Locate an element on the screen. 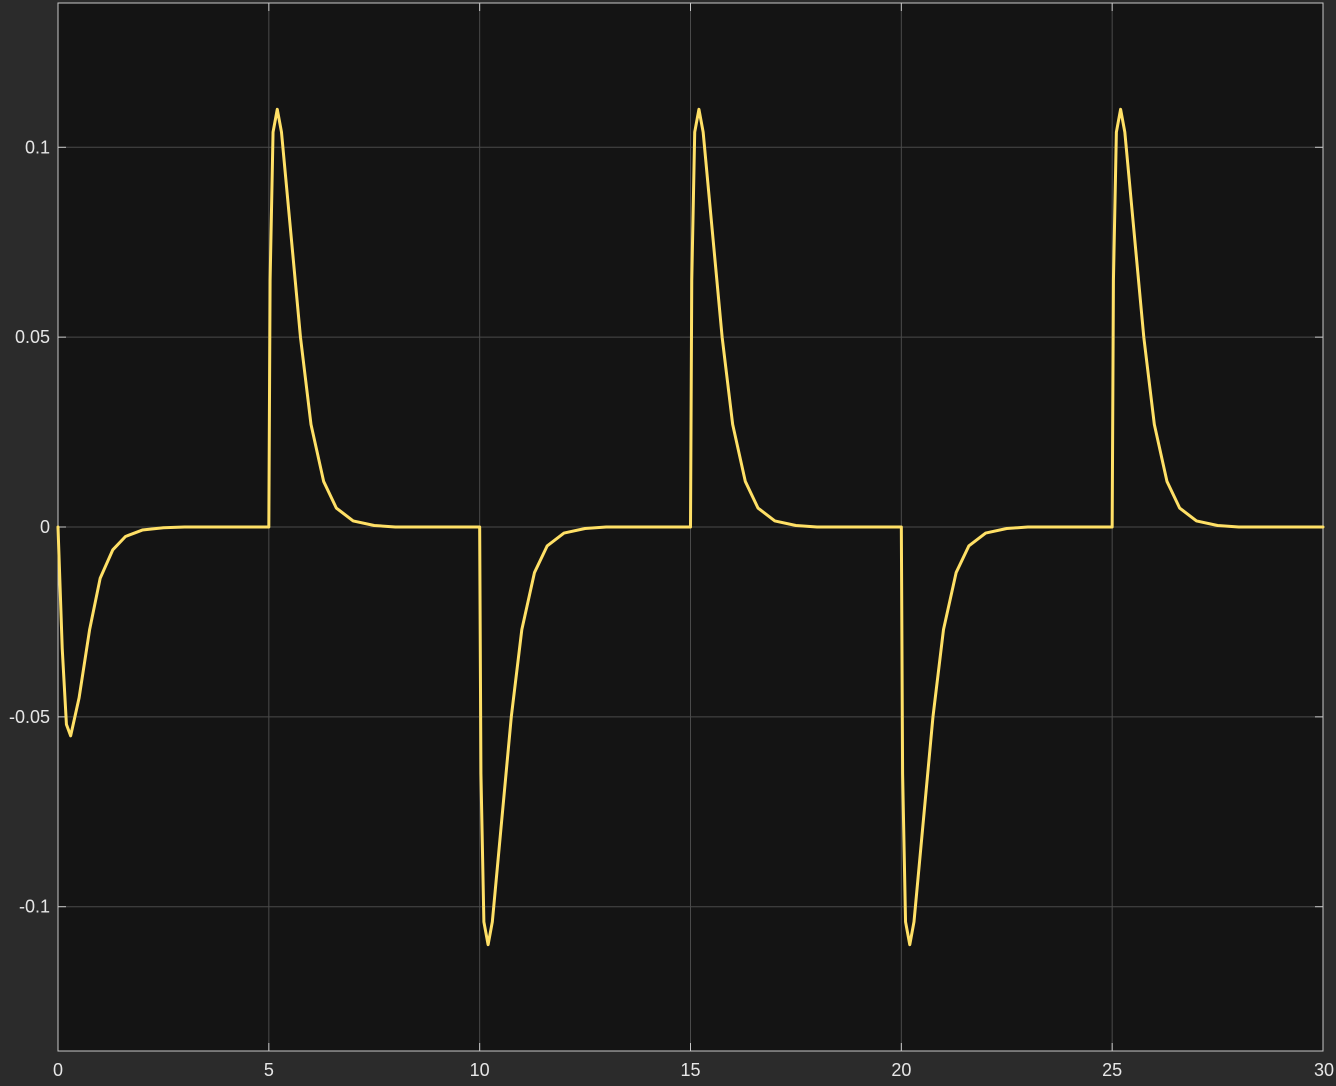  x-tick-label: 20 is located at coordinates (901, 1070).